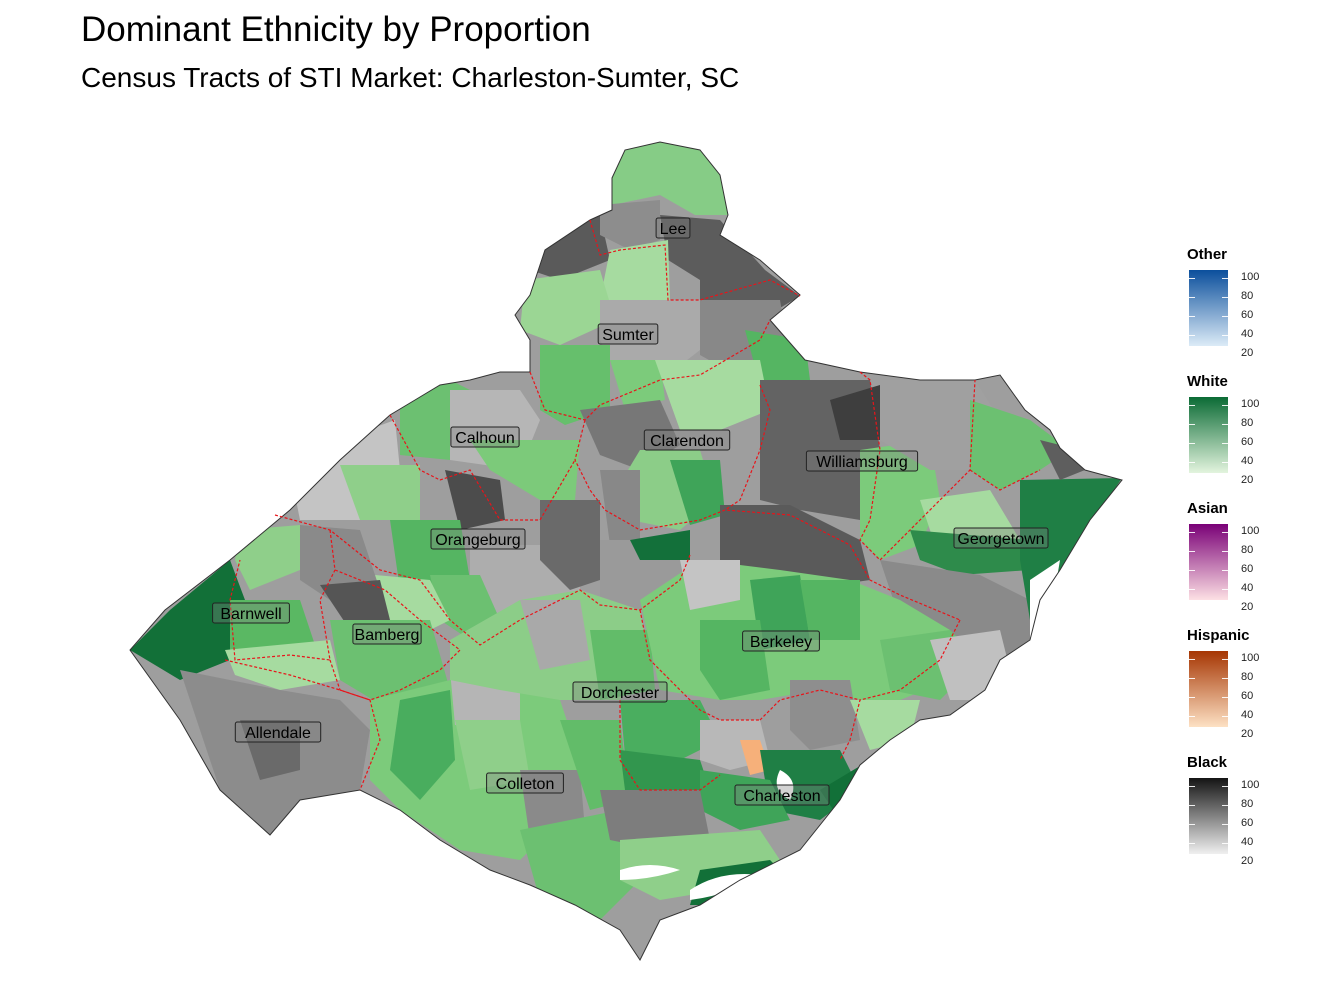  I want to click on legend-title: Asian, so click(1207, 508).